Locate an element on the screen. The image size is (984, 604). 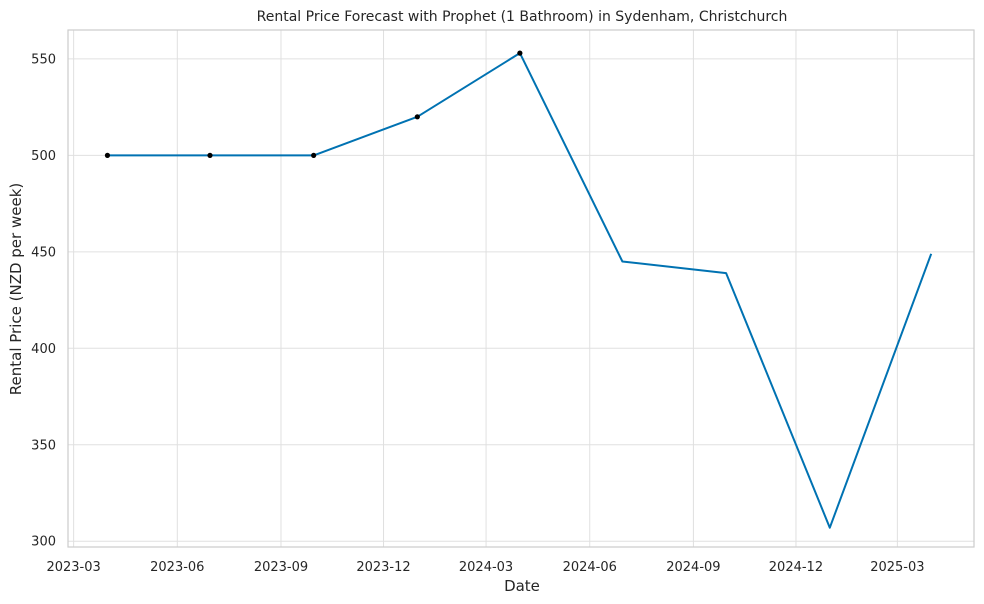
y-axis-ticks: 300 350 400 450 500 550 is located at coordinates (43, 300).